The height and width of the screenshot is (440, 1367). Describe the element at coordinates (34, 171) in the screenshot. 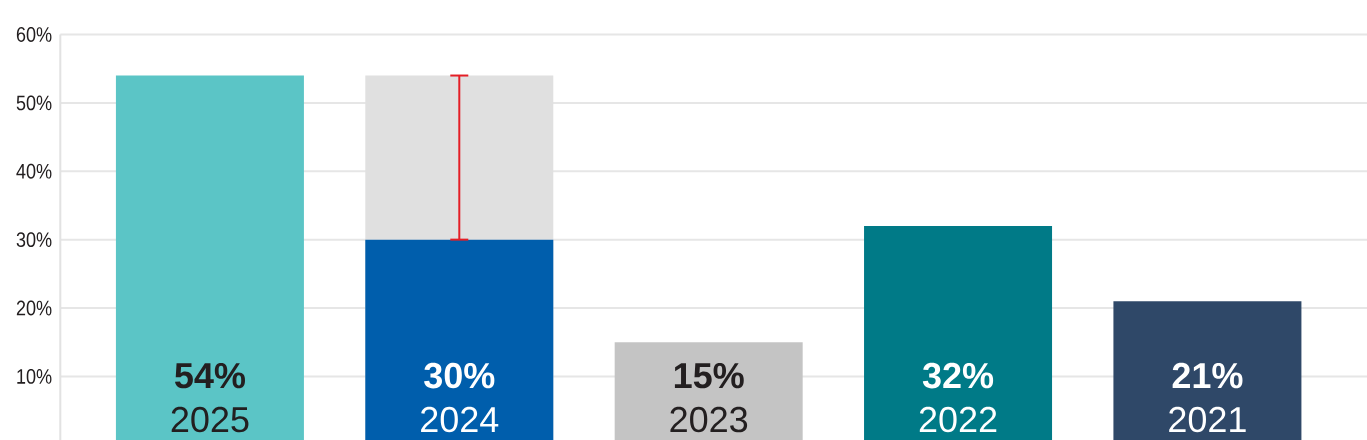

I see `y-tick-label: 40%` at that location.